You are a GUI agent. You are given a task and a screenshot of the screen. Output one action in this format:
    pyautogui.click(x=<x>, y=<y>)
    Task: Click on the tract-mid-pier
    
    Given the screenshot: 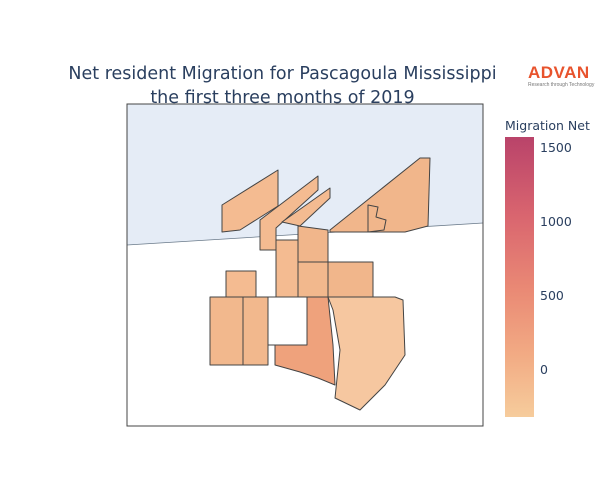 What is the action you would take?
    pyautogui.click(x=289, y=213)
    